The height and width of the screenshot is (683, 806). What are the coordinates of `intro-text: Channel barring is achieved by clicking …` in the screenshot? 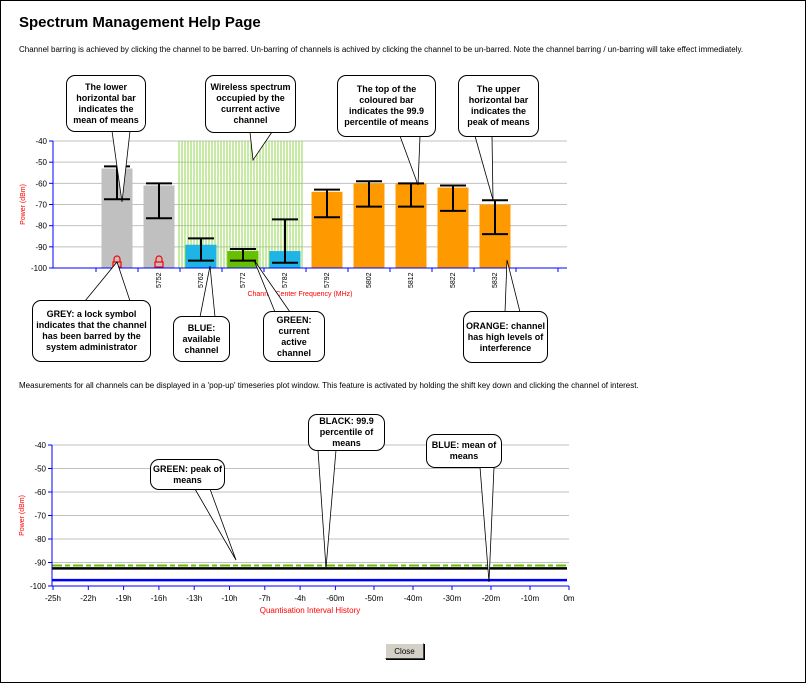 It's located at (381, 49).